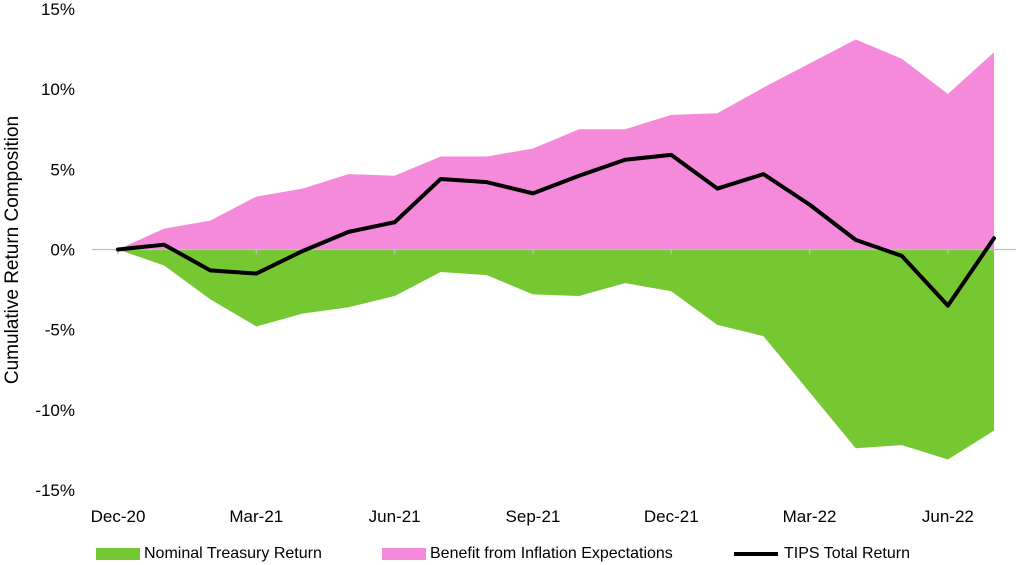 This screenshot has height=565, width=1020. What do you see at coordinates (62, 250) in the screenshot?
I see `y-tick-label: 0%` at bounding box center [62, 250].